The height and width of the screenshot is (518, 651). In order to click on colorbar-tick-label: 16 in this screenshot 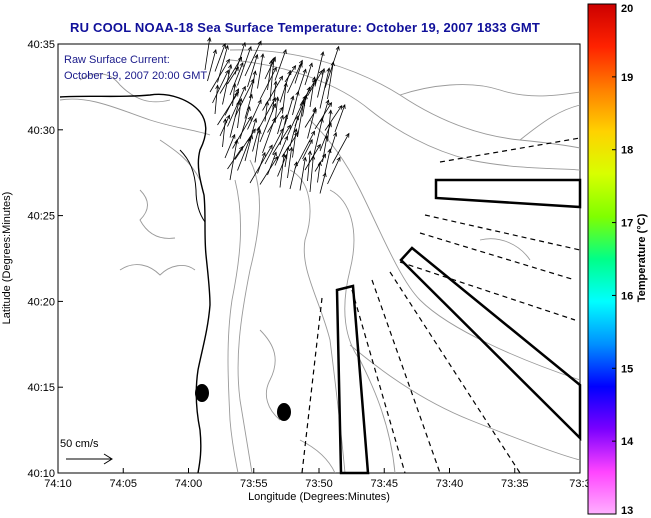, I will do `click(627, 296)`.